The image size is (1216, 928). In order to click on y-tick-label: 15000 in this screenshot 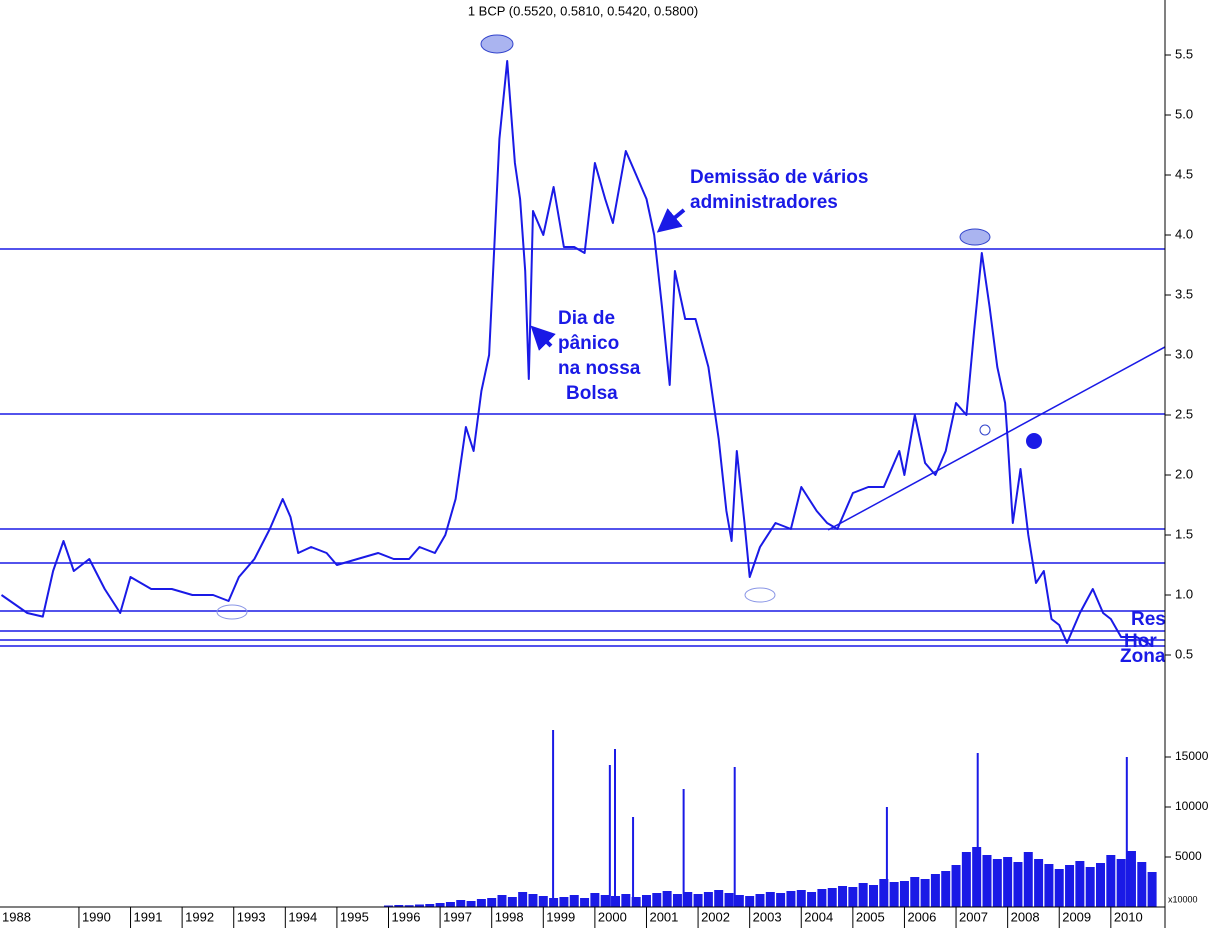, I will do `click(1192, 756)`.